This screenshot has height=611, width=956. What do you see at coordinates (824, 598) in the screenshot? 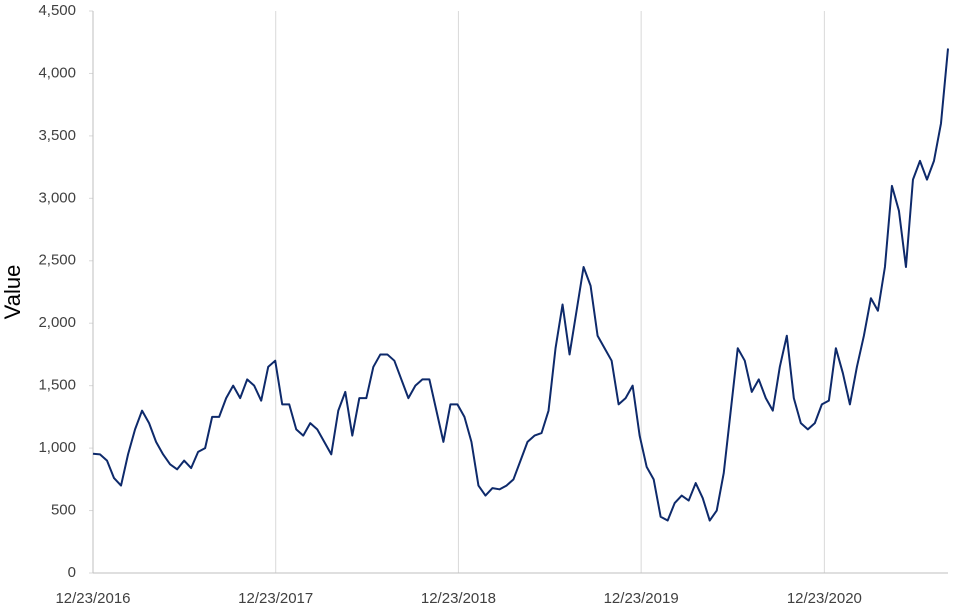
I see `x-tick-label: 12/23/2020` at bounding box center [824, 598].